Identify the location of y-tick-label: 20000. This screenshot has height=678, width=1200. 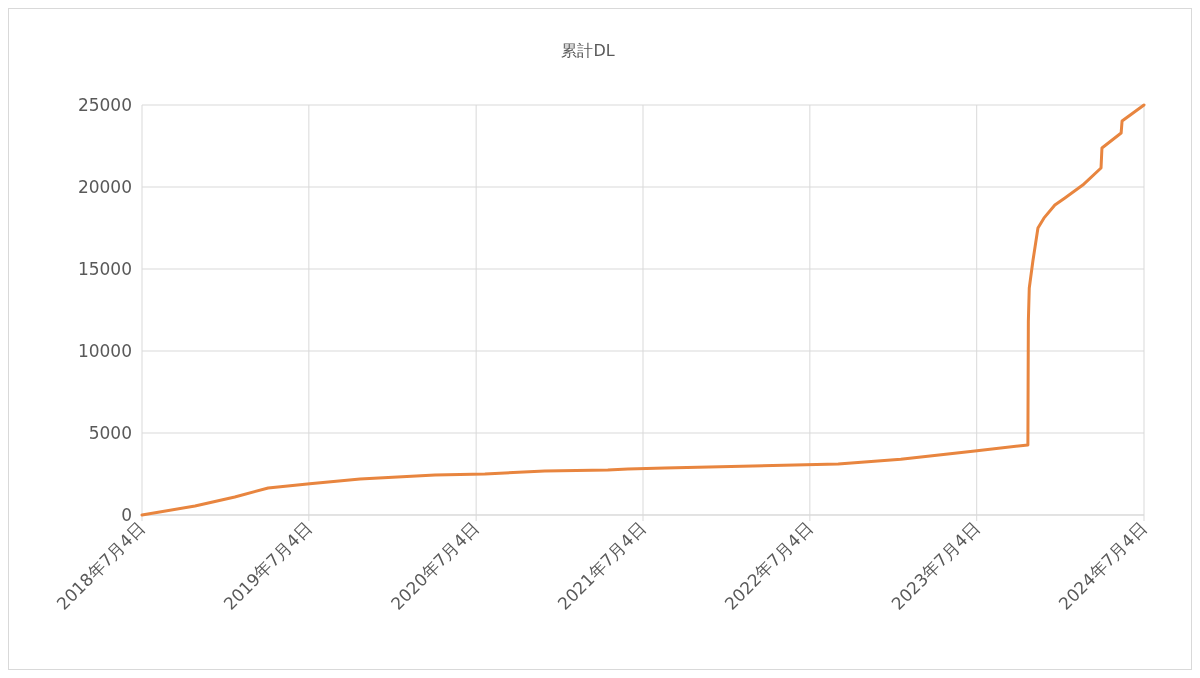
(104, 186).